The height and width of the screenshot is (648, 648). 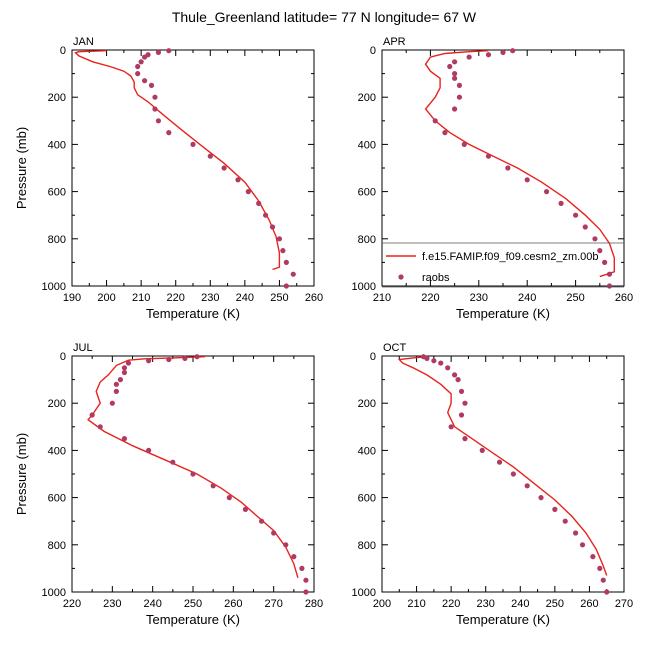 What do you see at coordinates (395, 348) in the screenshot?
I see `panel-label: OCT` at bounding box center [395, 348].